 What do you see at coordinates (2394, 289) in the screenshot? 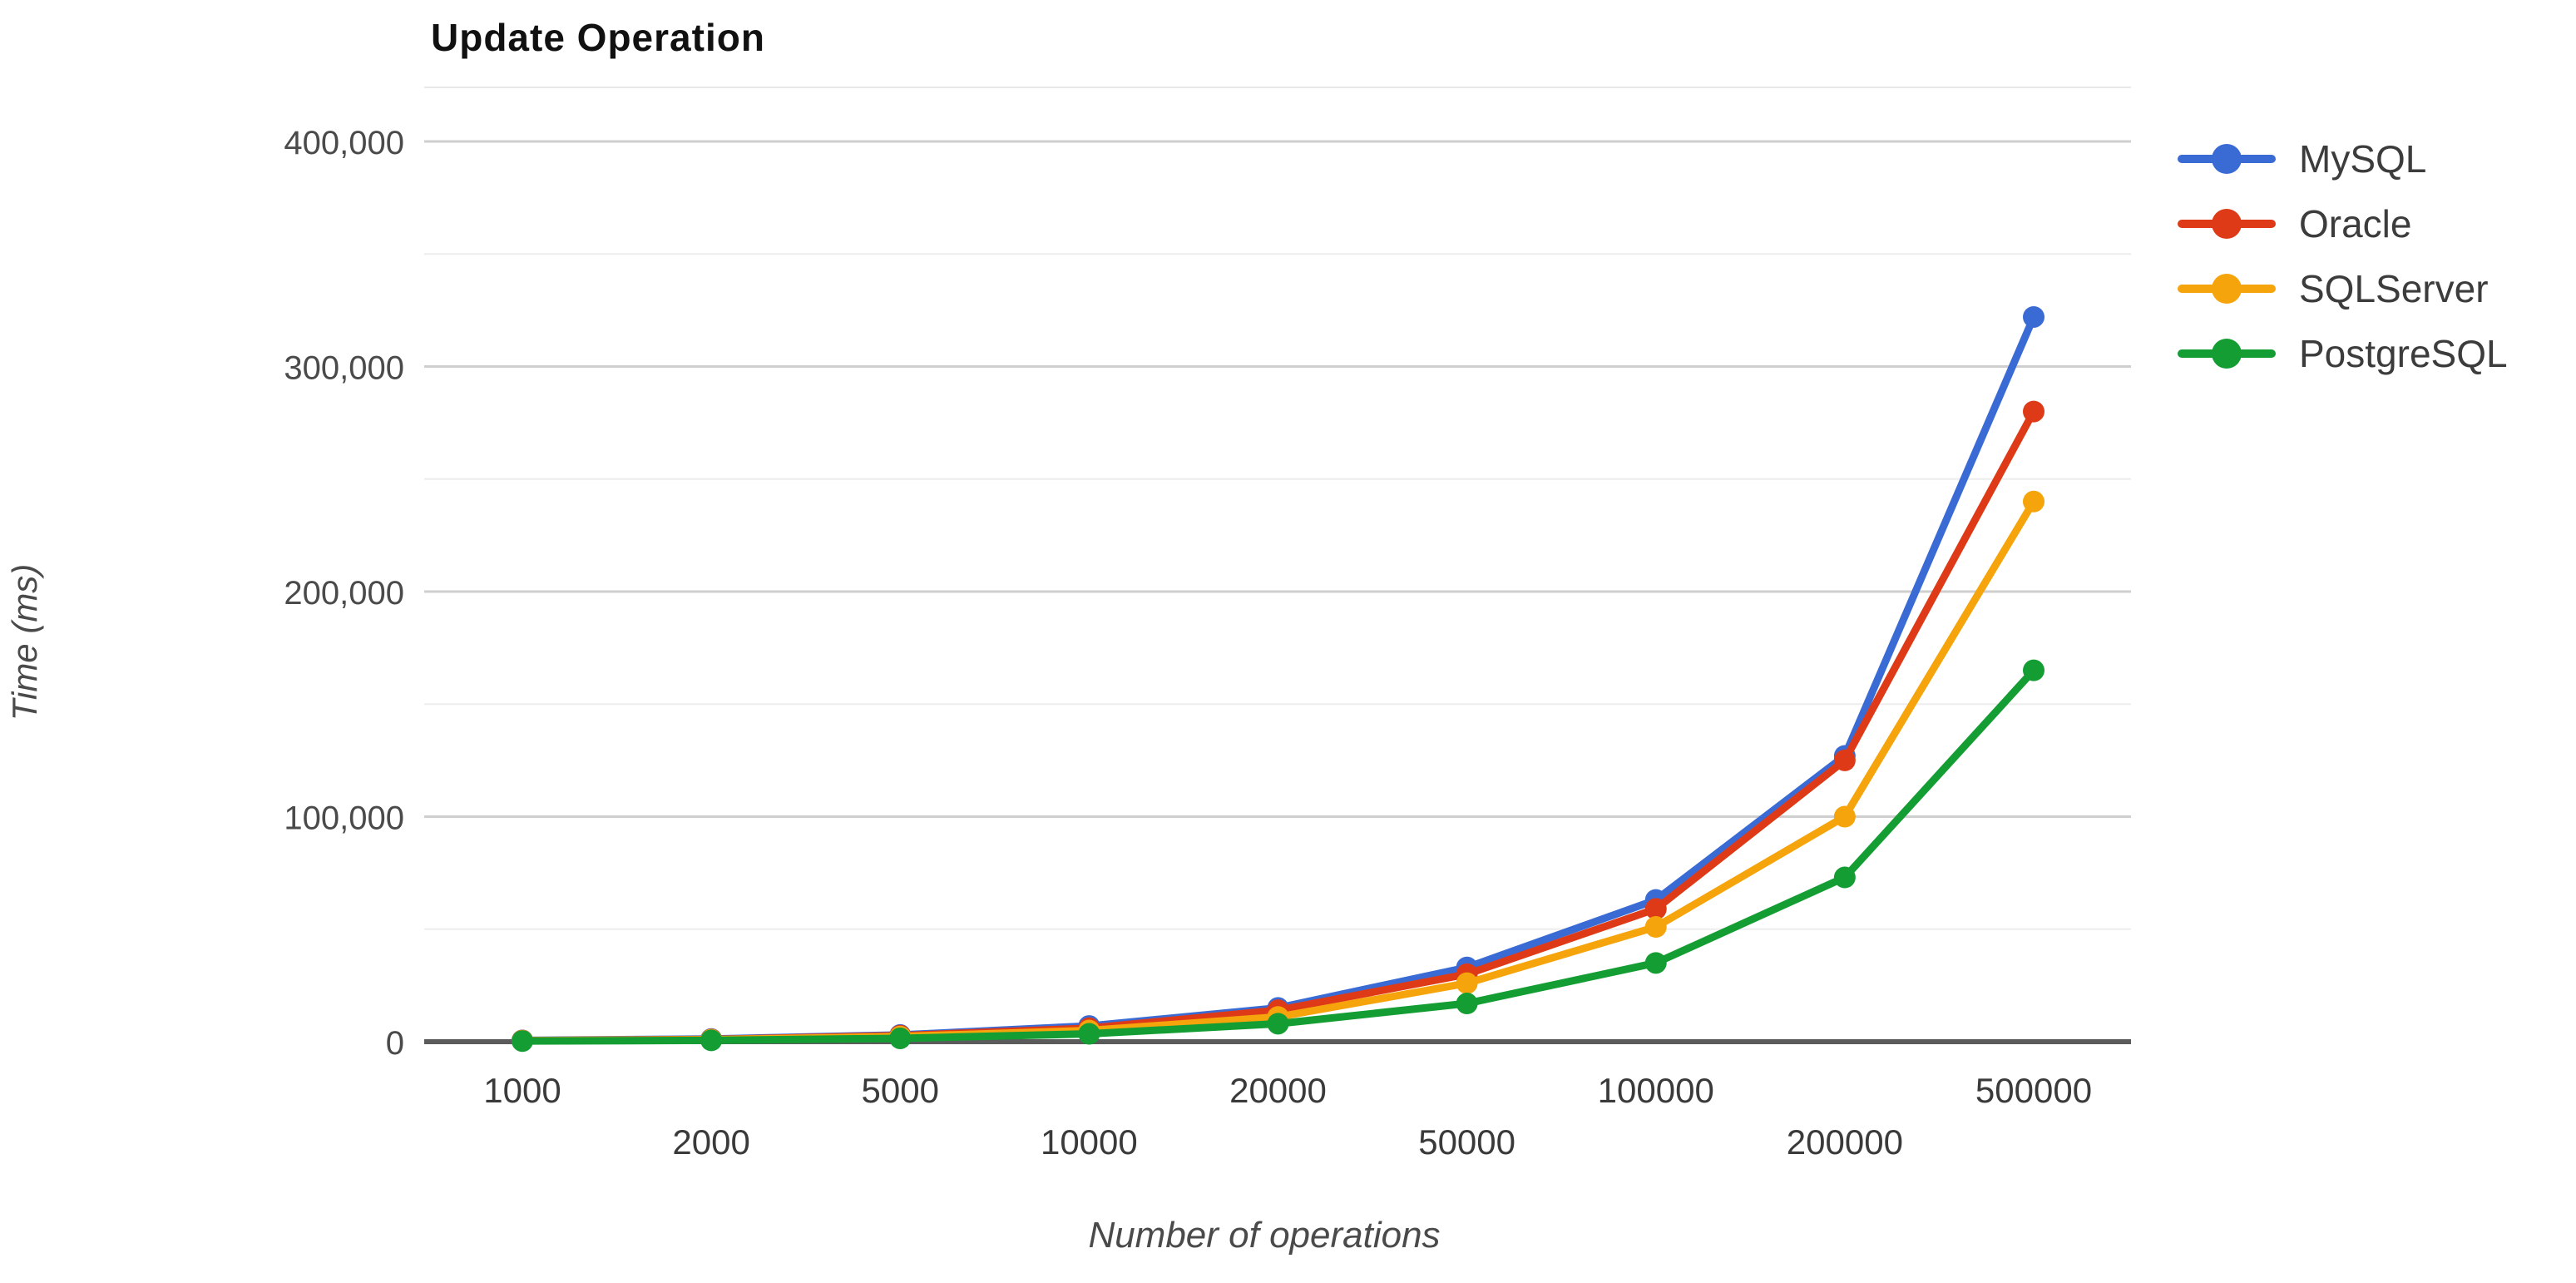
I see `legend-label: SQLServer` at bounding box center [2394, 289].